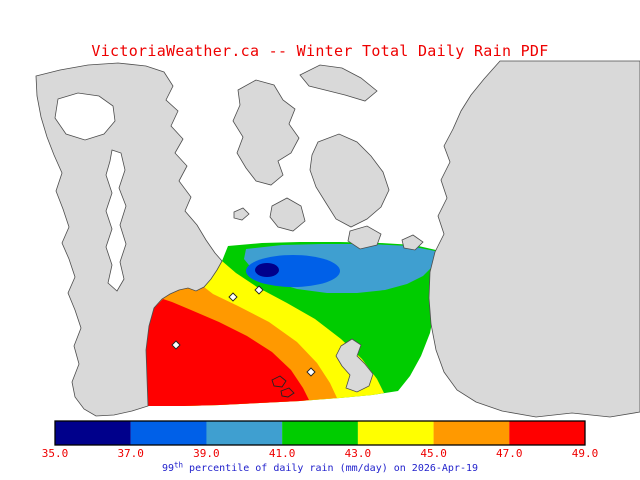 This screenshot has width=640, height=480. What do you see at coordinates (282, 453) in the screenshot?
I see `colorbar-tick-label: 41.0` at bounding box center [282, 453].